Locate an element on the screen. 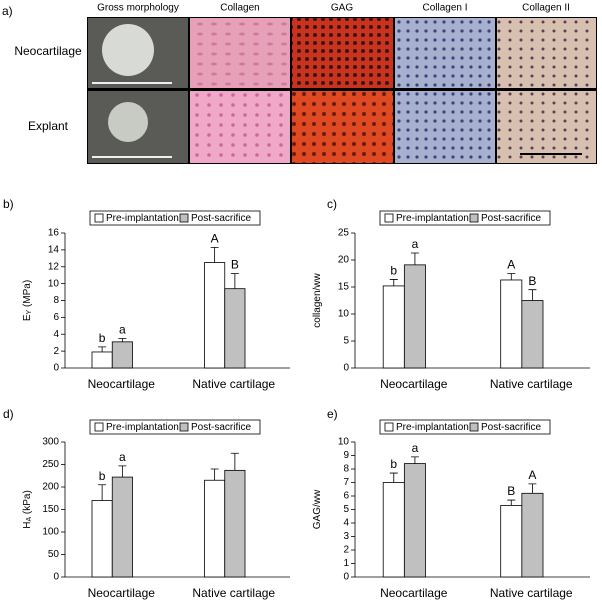 The width and height of the screenshot is (602, 608). y-tick-label: 16 is located at coordinates (54, 233).